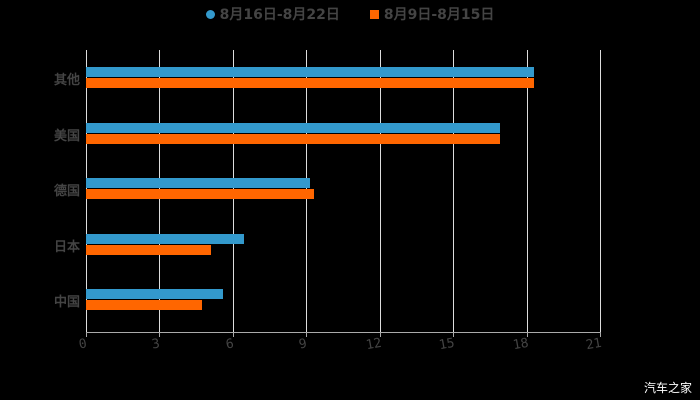  I want to click on category-label: 中国, so click(66, 302).